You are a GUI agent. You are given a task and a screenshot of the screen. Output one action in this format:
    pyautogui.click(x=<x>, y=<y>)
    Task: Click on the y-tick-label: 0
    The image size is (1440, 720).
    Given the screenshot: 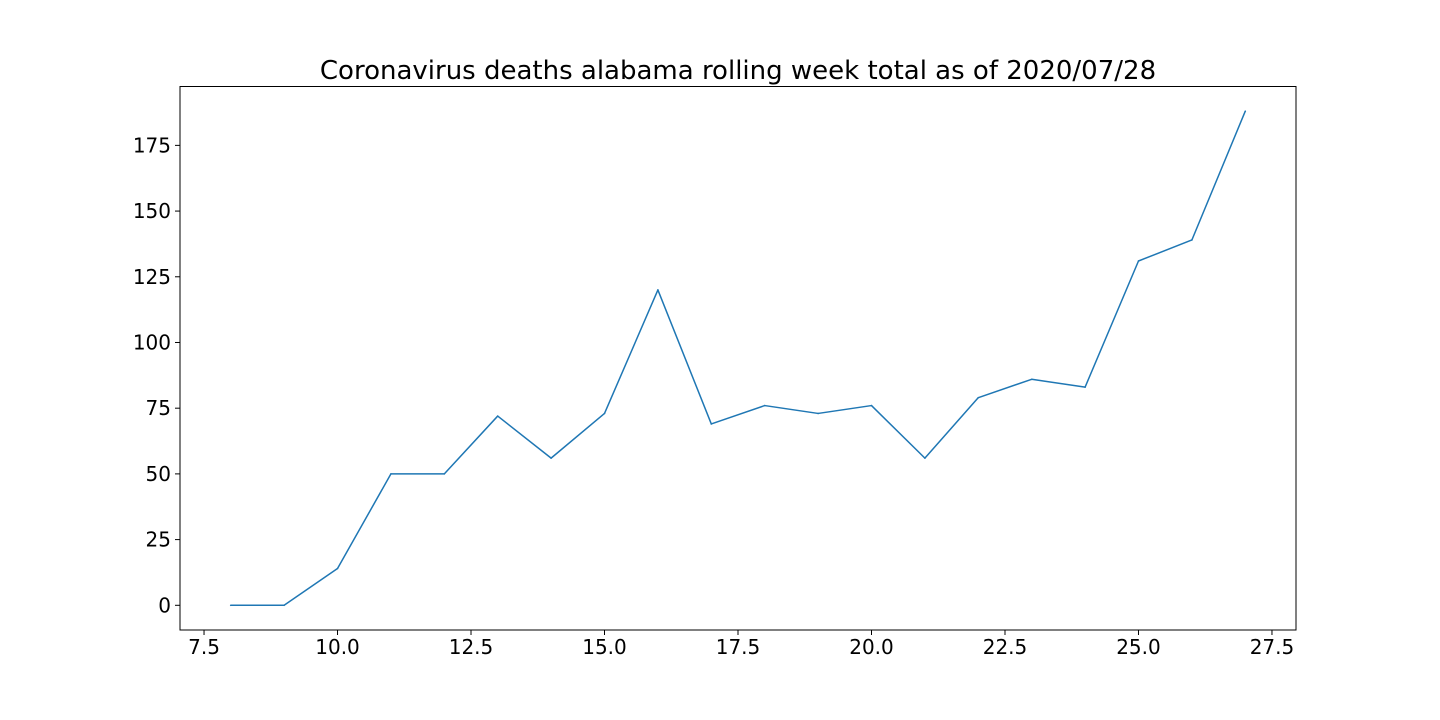 What is the action you would take?
    pyautogui.click(x=164, y=605)
    